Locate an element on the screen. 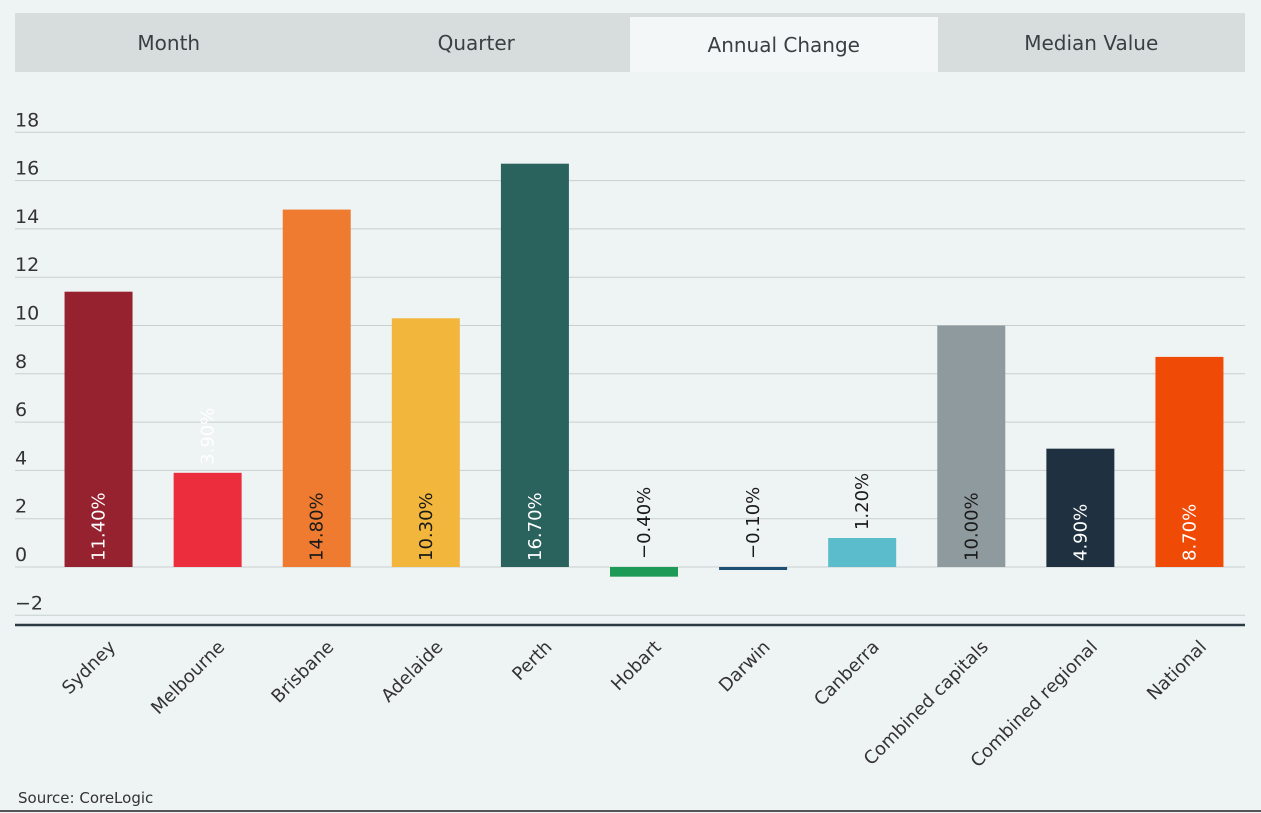 This screenshot has height=813, width=1261. y-tick-label: 18 is located at coordinates (27, 120).